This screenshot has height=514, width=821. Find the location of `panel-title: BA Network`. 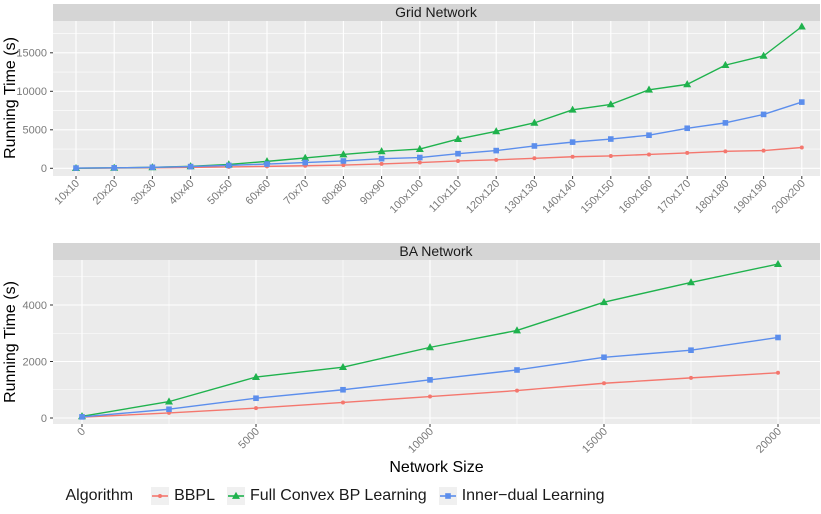

panel-title: BA Network is located at coordinates (436, 251).